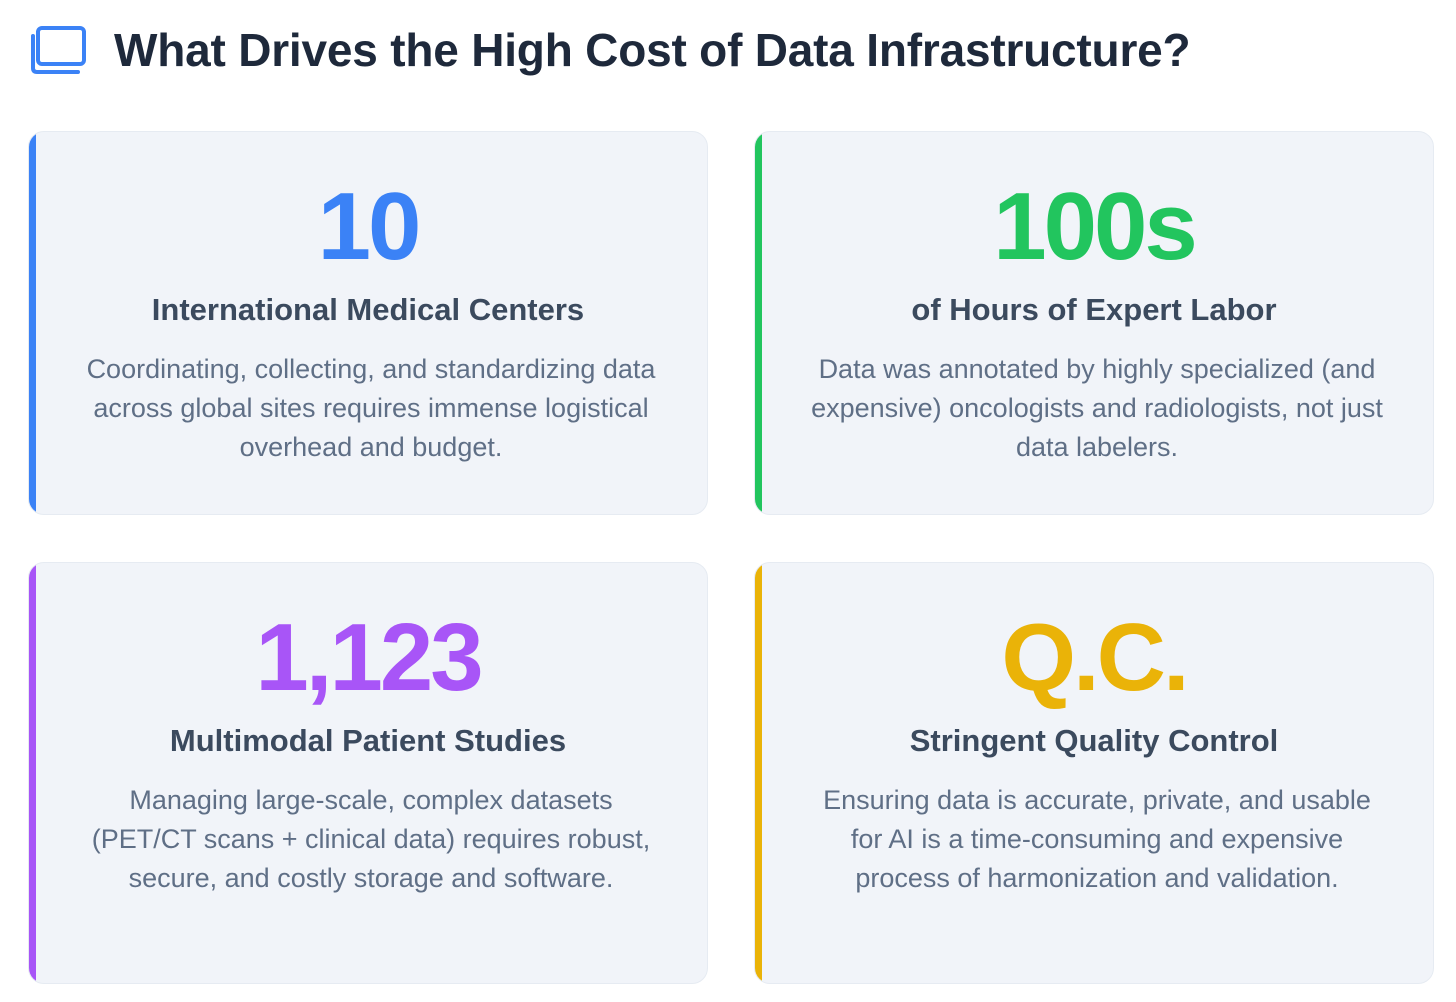 The width and height of the screenshot is (1456, 1002). What do you see at coordinates (369, 226) in the screenshot?
I see `stat-value: 10` at bounding box center [369, 226].